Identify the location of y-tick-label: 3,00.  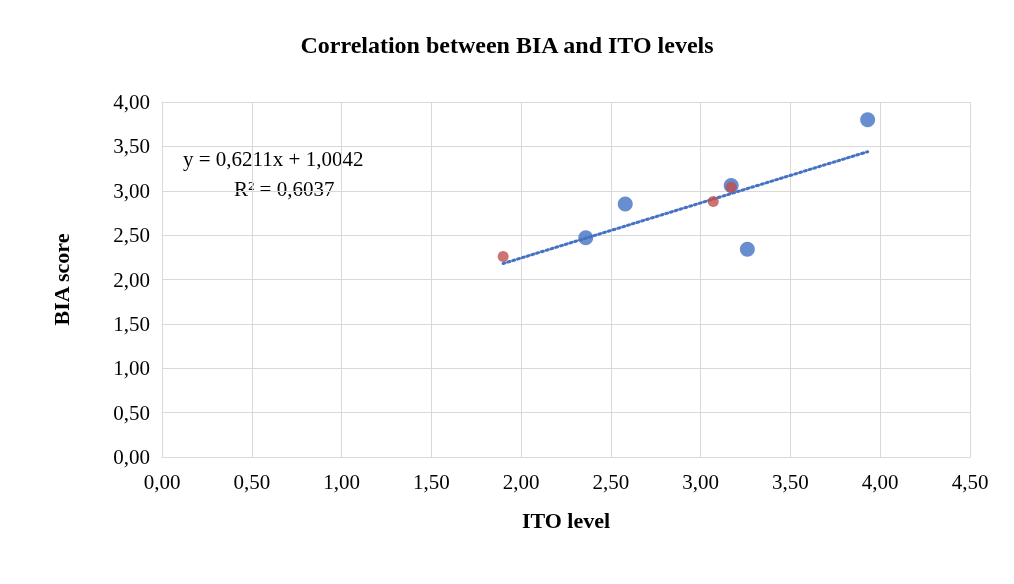
(131, 190).